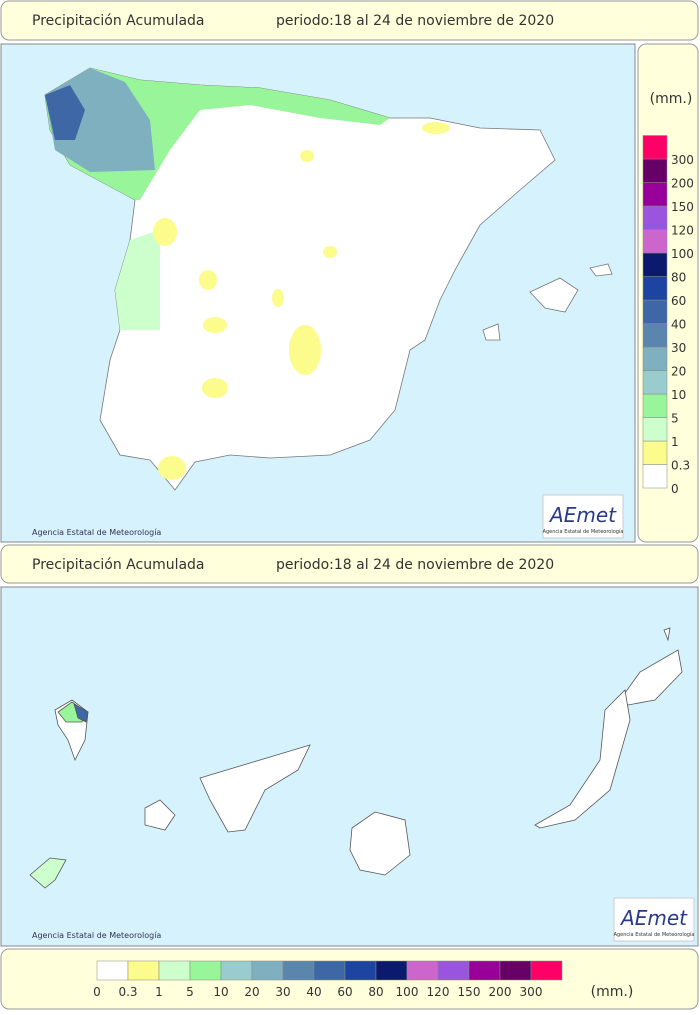  I want to click on legend-vertical: 0 0.3 1 5 10 20 30 40 60 80 100 120 150 200 300, so click(668, 315).